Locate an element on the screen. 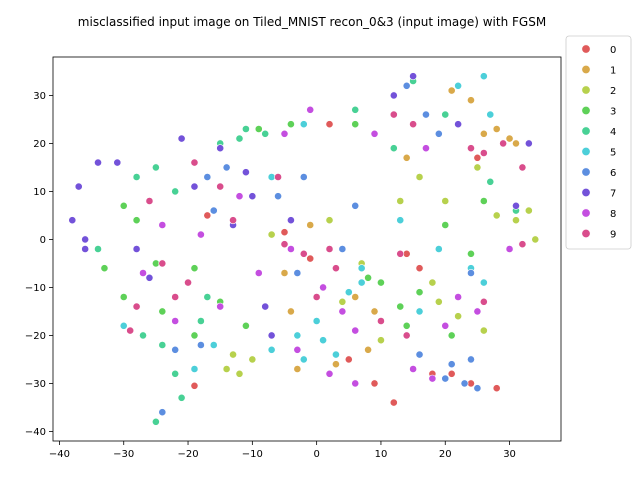 Image resolution: width=640 pixels, height=480 pixels. y-tick-label: 20 is located at coordinates (39, 144).